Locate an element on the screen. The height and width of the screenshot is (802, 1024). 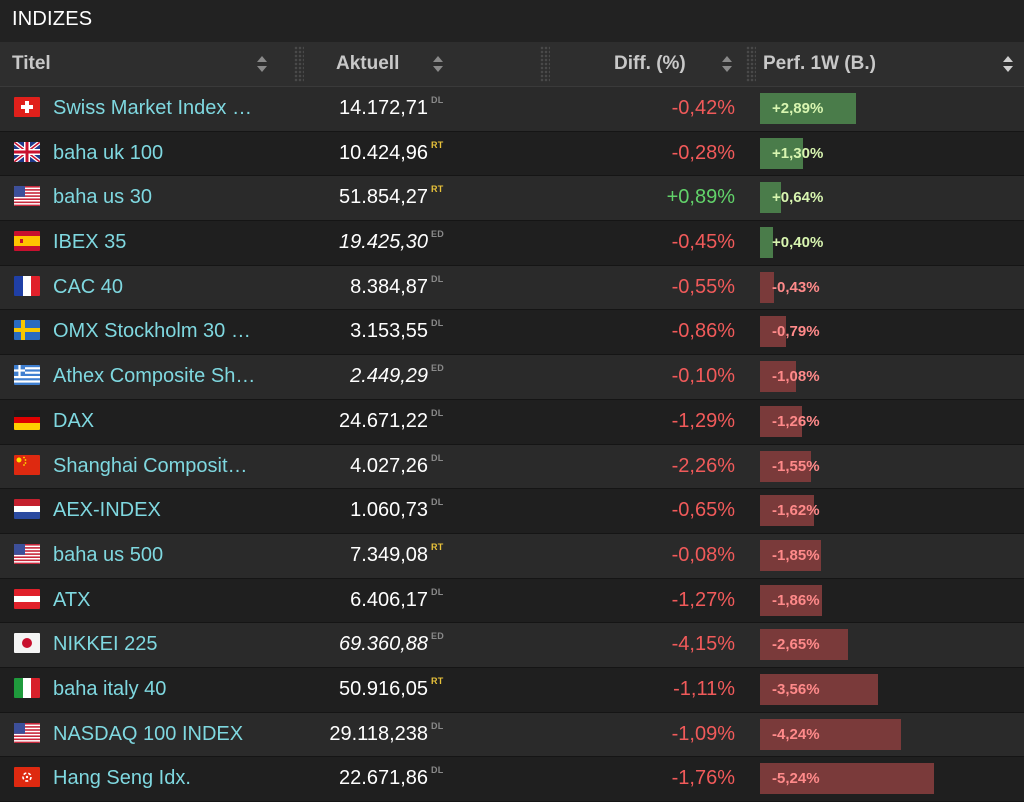
index-name-link: NIKKEI 225 is located at coordinates (105, 644).